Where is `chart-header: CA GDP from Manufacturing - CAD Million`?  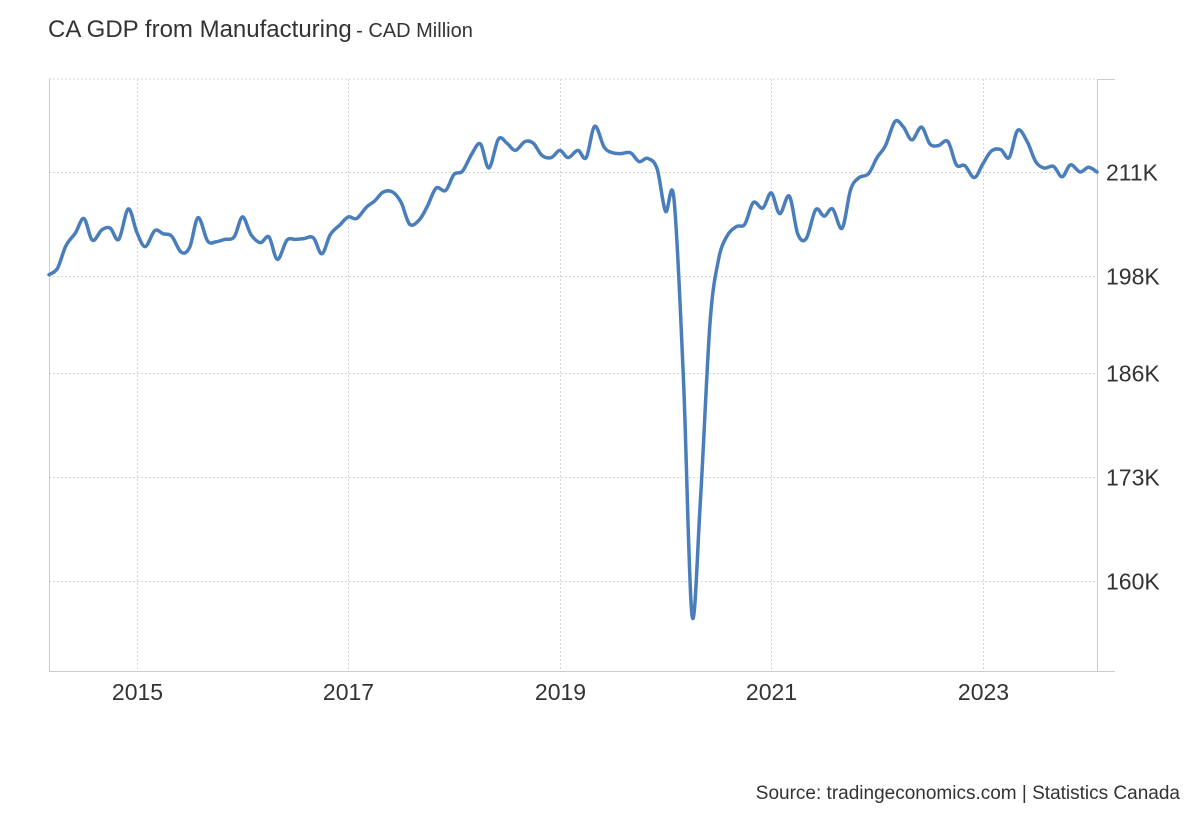
chart-header: CA GDP from Manufacturing - CAD Million is located at coordinates (260, 30).